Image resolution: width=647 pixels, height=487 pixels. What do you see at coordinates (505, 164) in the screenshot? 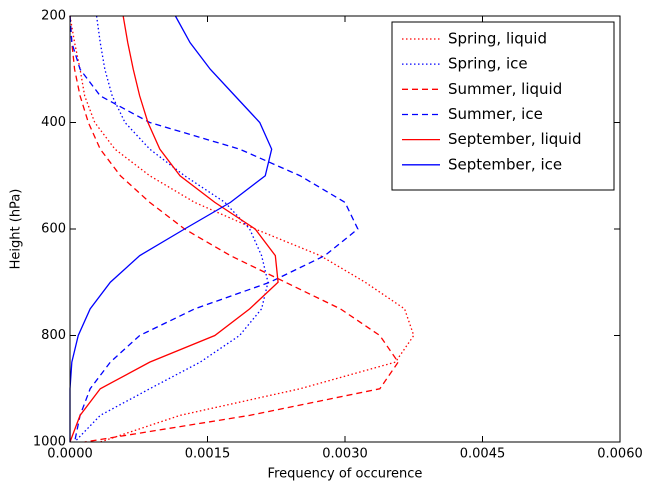
I see `legend-label: September, ice` at bounding box center [505, 164].